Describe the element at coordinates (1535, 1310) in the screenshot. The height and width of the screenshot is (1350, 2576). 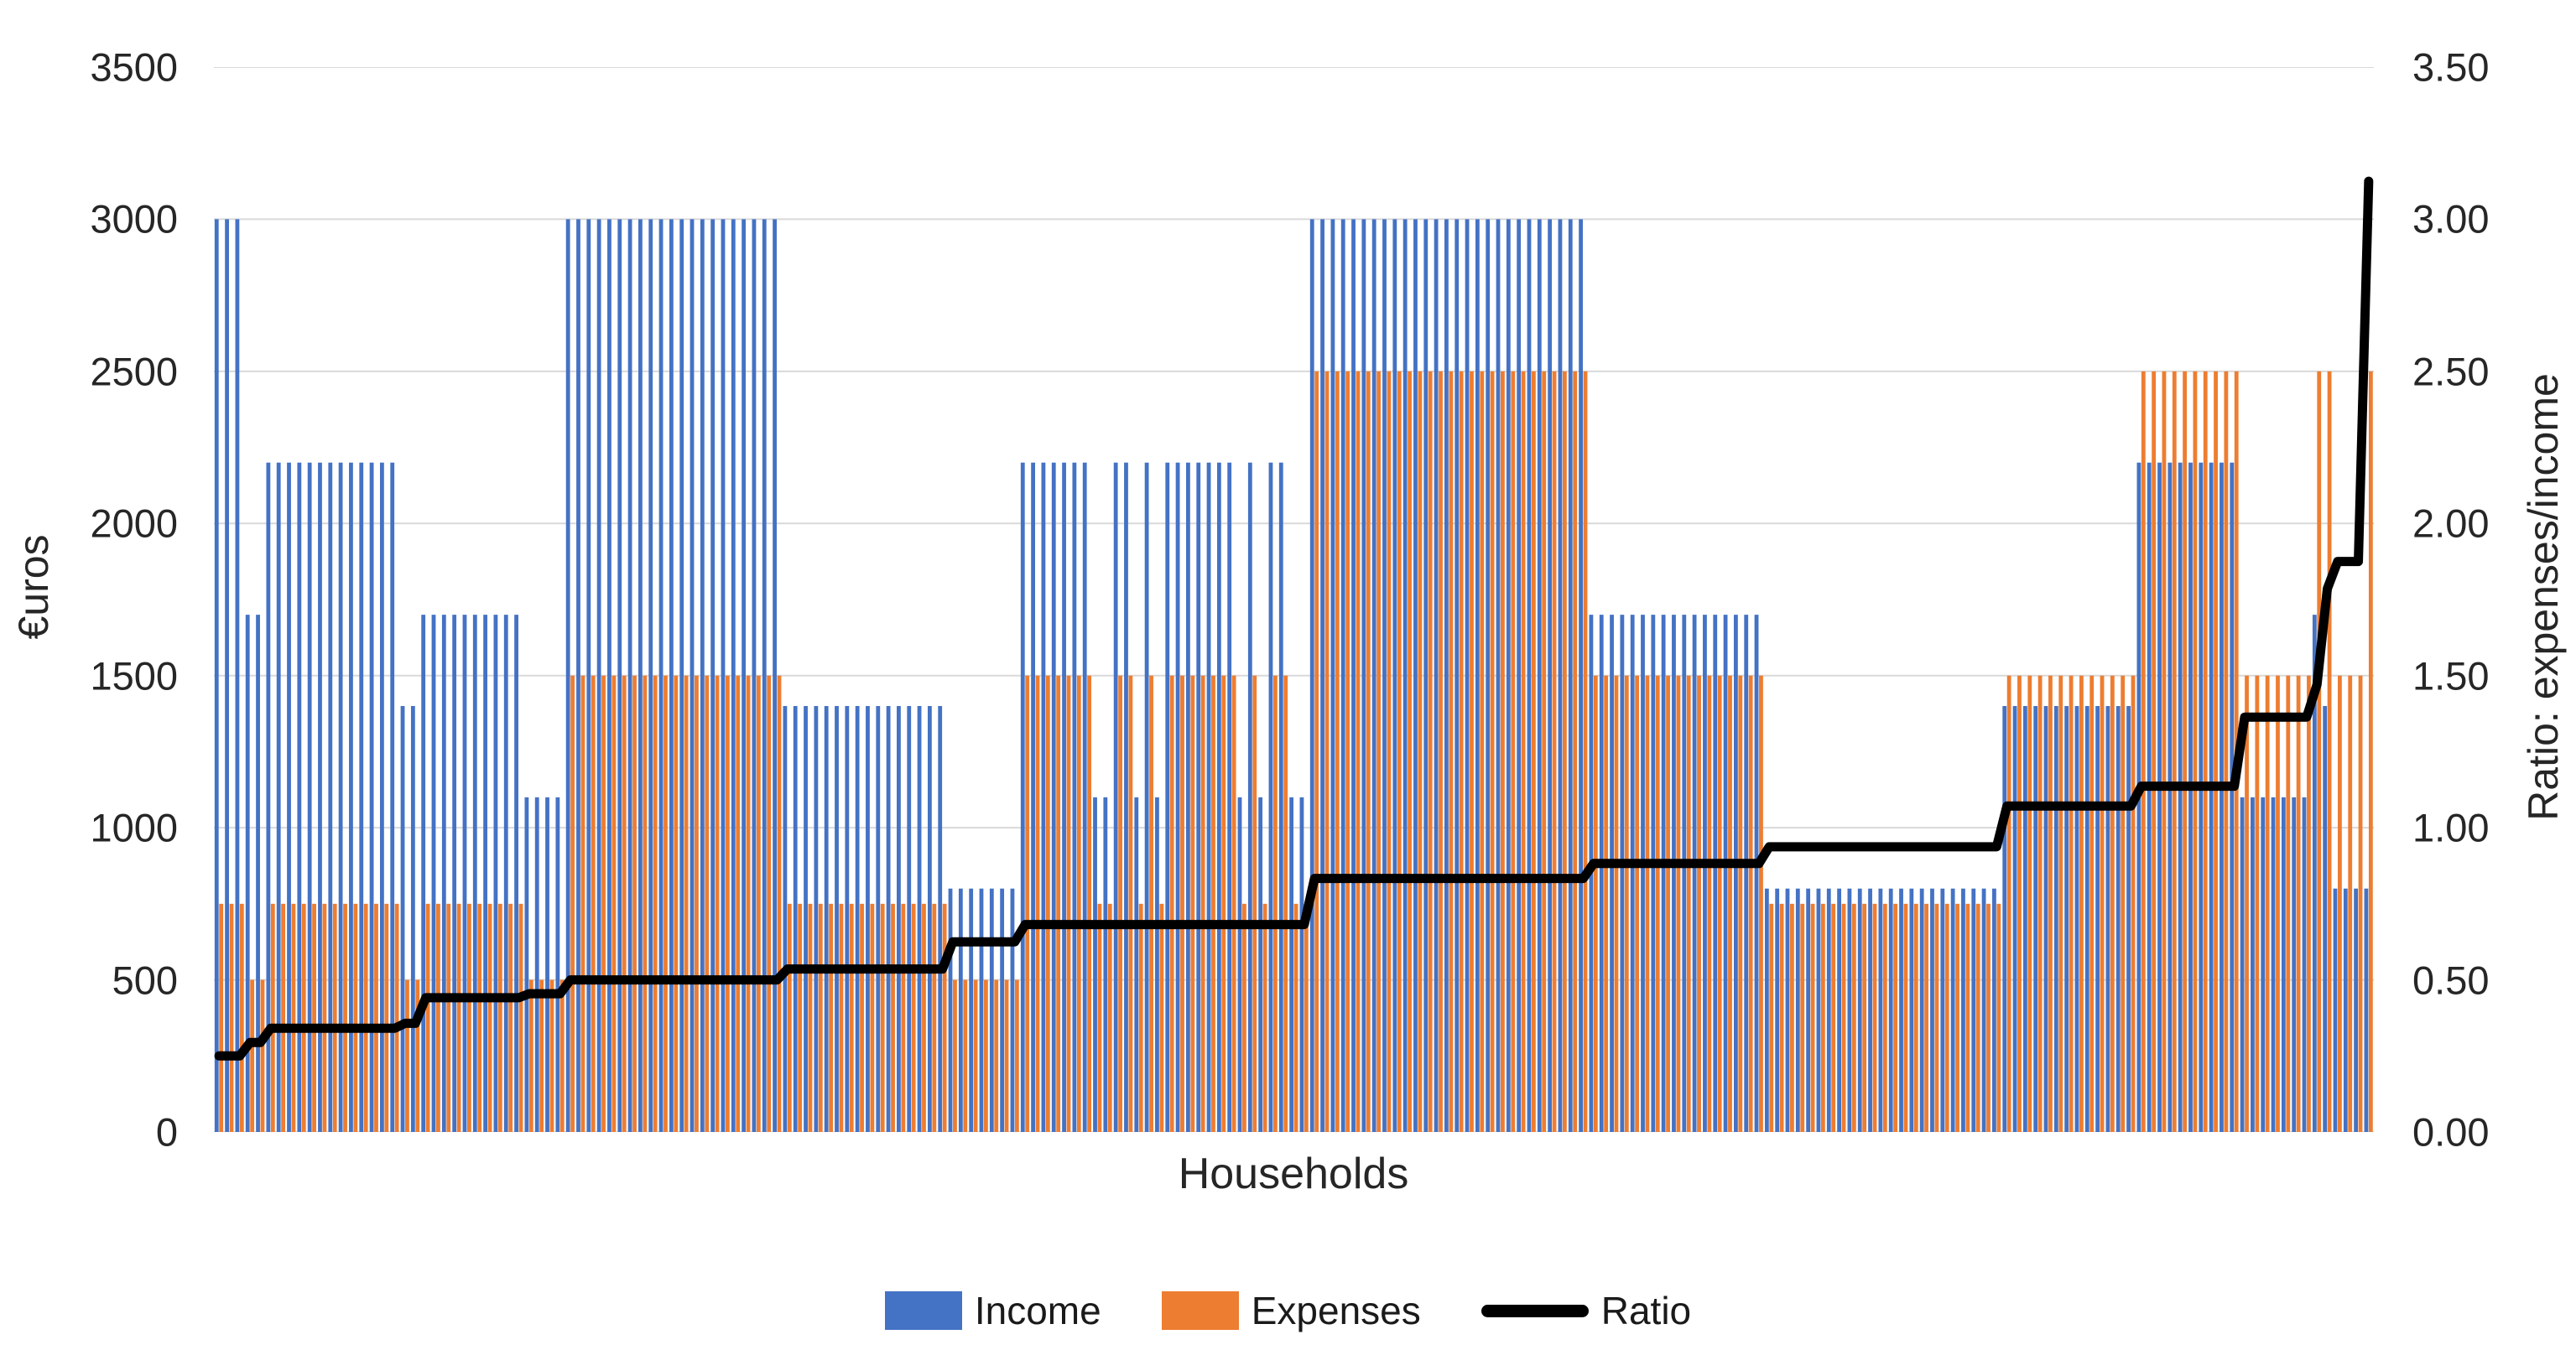
I see `ratio-line-swatch-icon` at that location.